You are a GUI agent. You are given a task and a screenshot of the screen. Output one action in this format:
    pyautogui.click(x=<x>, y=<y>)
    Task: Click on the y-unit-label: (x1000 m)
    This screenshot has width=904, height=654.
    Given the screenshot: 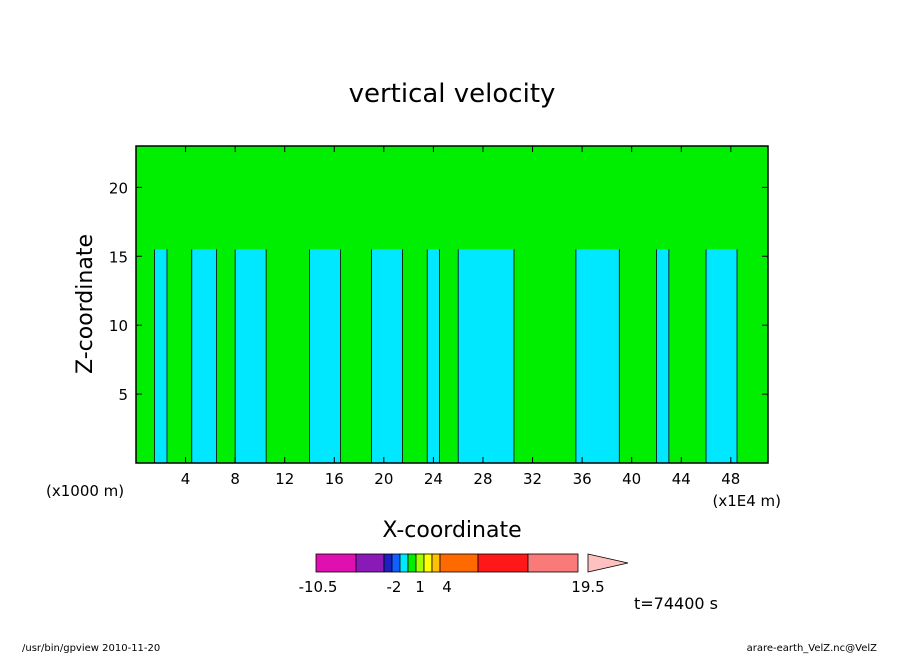 What is the action you would take?
    pyautogui.click(x=85, y=491)
    